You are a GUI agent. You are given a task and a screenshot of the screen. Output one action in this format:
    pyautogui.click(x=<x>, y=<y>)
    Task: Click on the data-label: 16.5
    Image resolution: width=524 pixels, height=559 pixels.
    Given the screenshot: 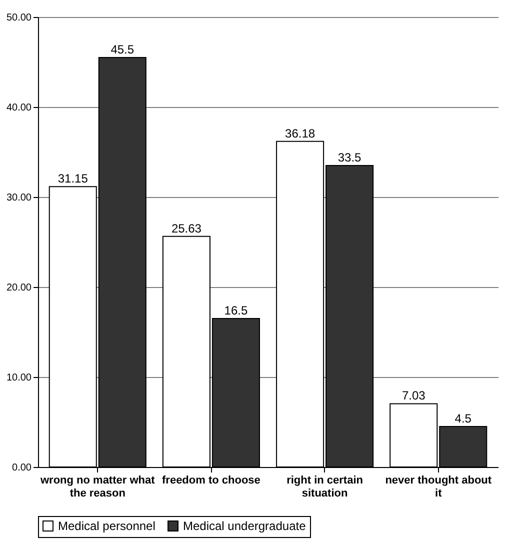 What is the action you would take?
    pyautogui.click(x=236, y=311)
    